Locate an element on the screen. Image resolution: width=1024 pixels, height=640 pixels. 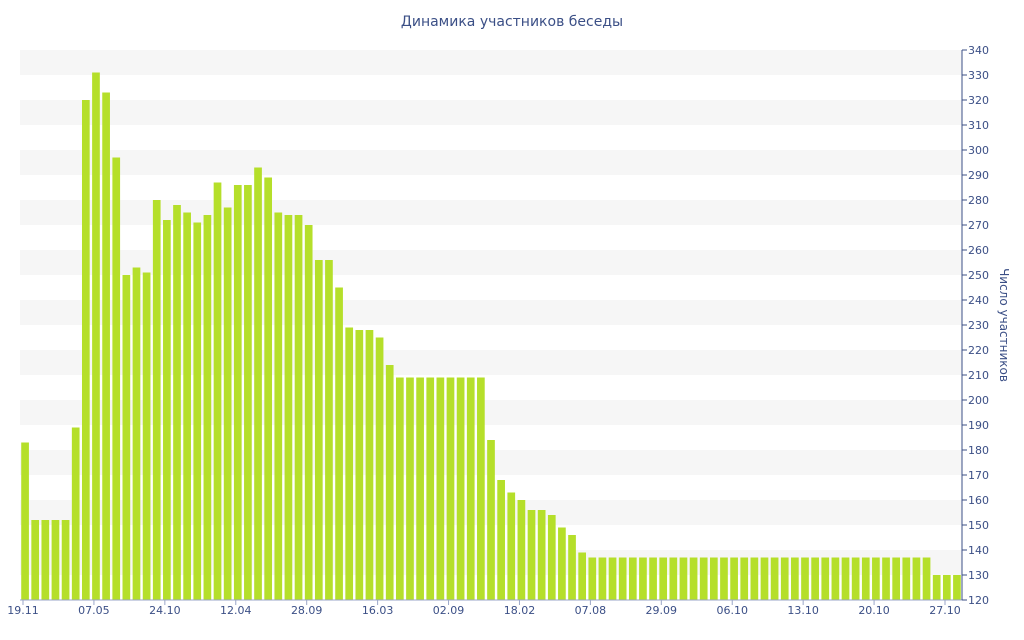
y-tick-label: 140 is located at coordinates (978, 550).